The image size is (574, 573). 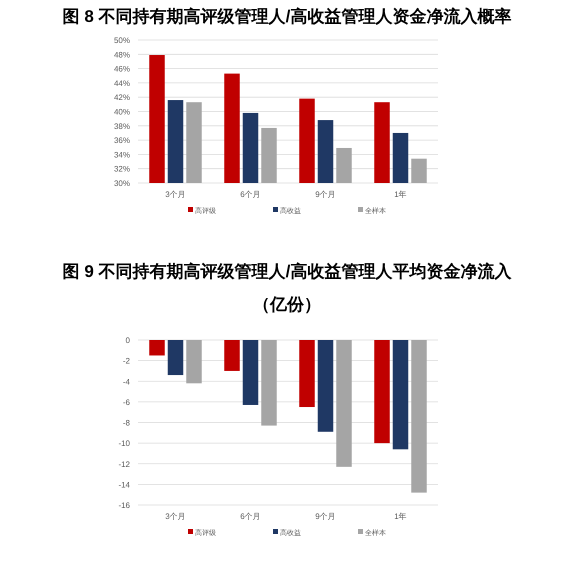 What do you see at coordinates (287, 16) in the screenshot?
I see `chart-title: 图 8 不同持有期高评级管理人/高收益管理人资金净流入概率` at bounding box center [287, 16].